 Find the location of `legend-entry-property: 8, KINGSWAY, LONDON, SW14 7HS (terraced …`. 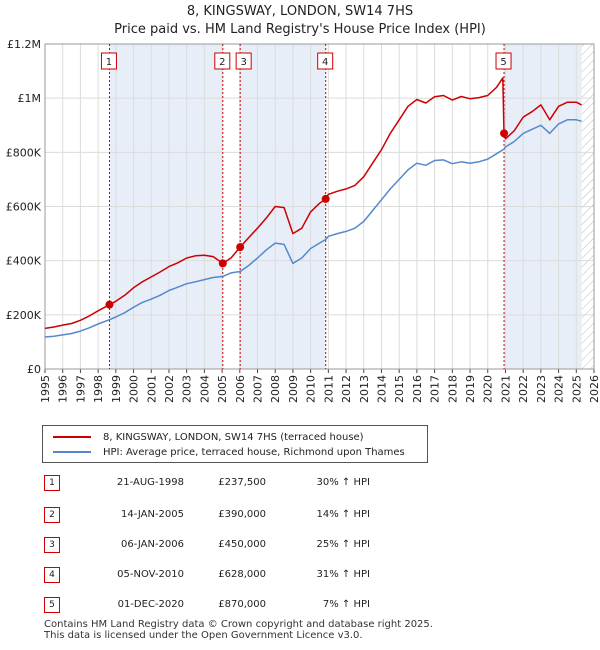

legend-entry-property: 8, KINGSWAY, LONDON, SW14 7HS (terraced … is located at coordinates (208, 437).